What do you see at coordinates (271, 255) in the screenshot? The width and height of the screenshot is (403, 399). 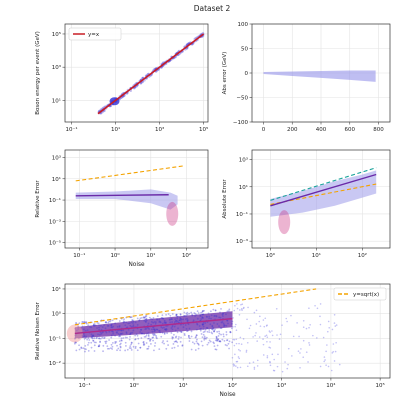 I see `x-tick-label: 10⁰` at bounding box center [271, 255].